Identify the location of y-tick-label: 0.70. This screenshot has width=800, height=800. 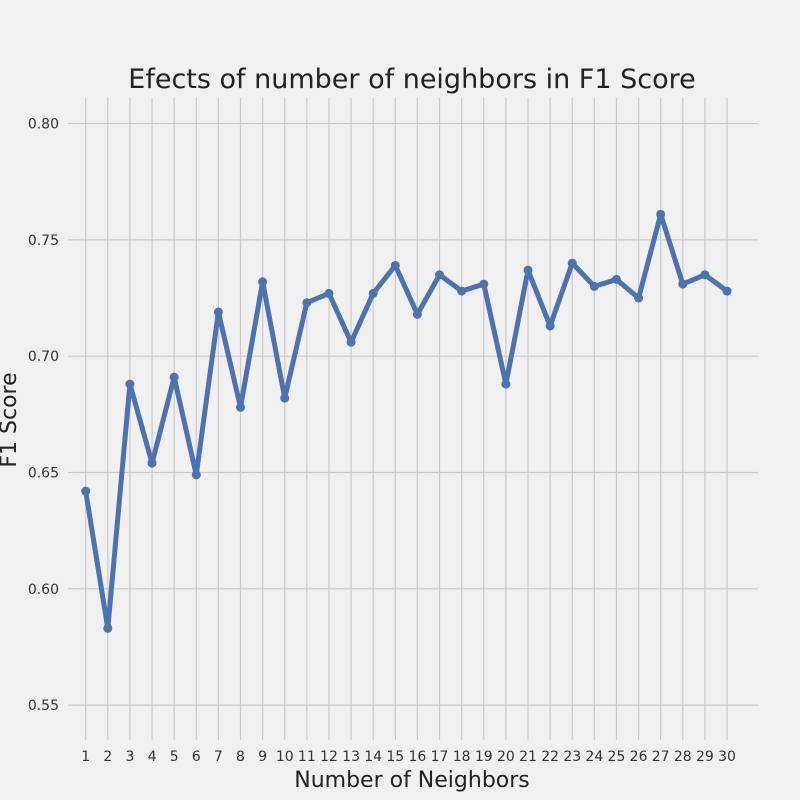
(43, 357).